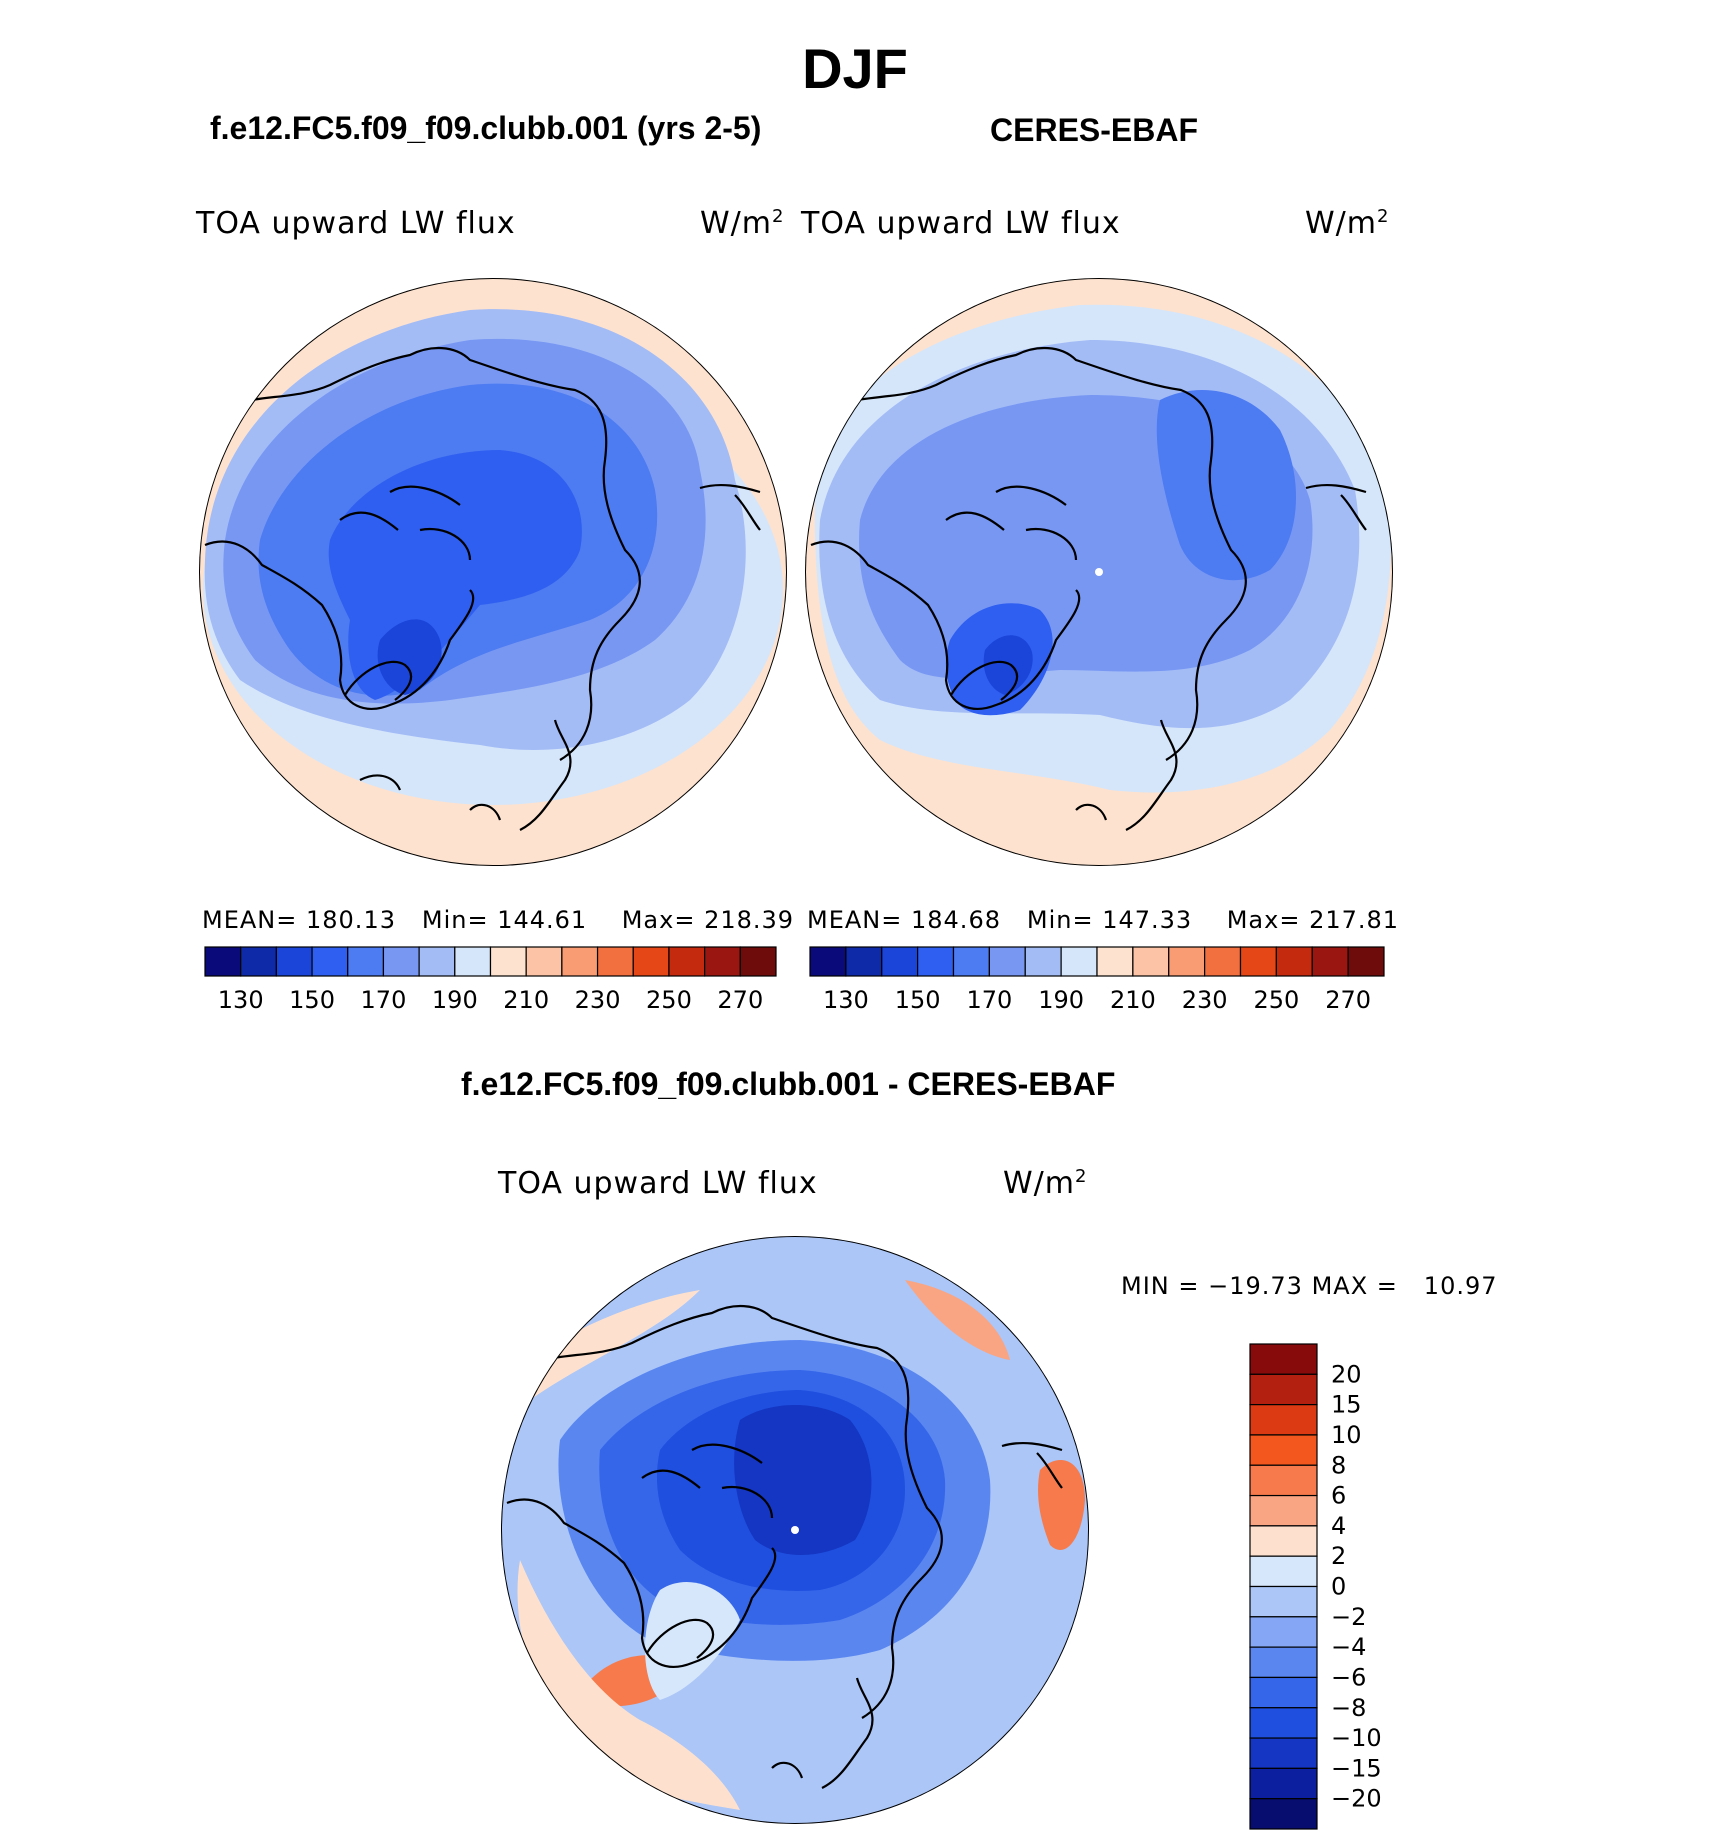 The width and height of the screenshot is (1710, 1840). Describe the element at coordinates (1356, 1738) in the screenshot. I see `colorbar-tick-label: −10` at that location.